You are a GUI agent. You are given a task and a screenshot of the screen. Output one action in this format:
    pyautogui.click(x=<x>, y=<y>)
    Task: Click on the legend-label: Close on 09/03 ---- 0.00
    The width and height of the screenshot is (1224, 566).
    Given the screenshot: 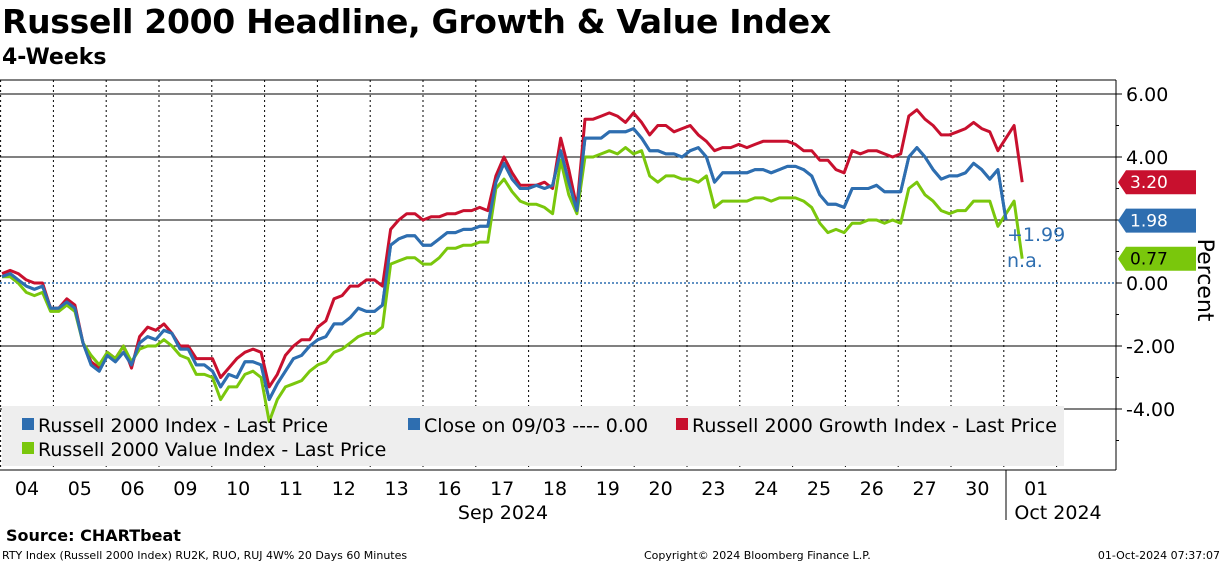 What is the action you would take?
    pyautogui.click(x=536, y=426)
    